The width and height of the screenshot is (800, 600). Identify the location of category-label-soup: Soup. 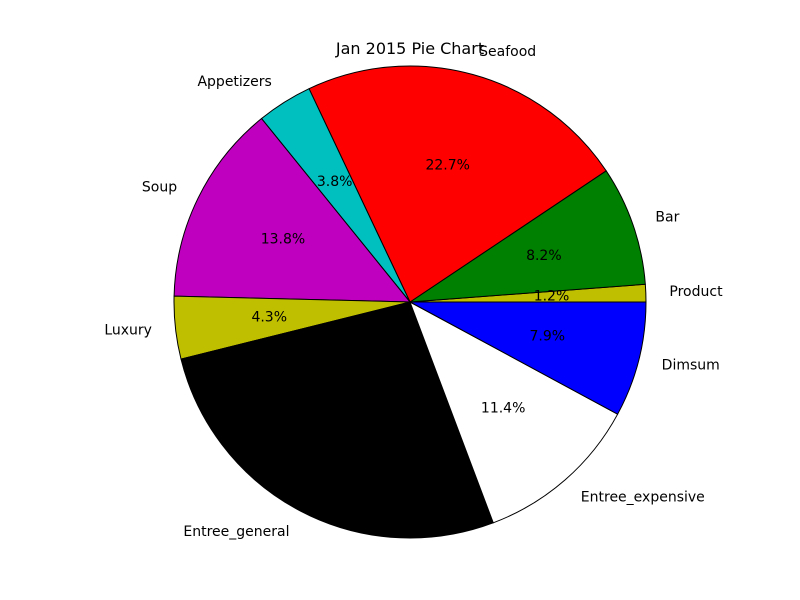
(159, 187).